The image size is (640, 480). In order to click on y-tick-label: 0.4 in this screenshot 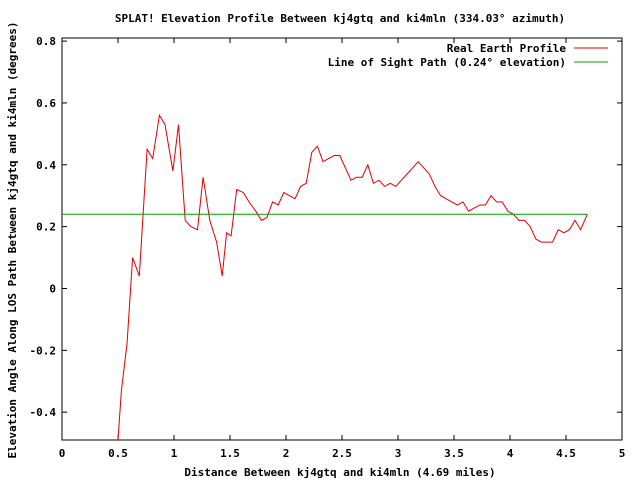, I will do `click(46, 165)`.